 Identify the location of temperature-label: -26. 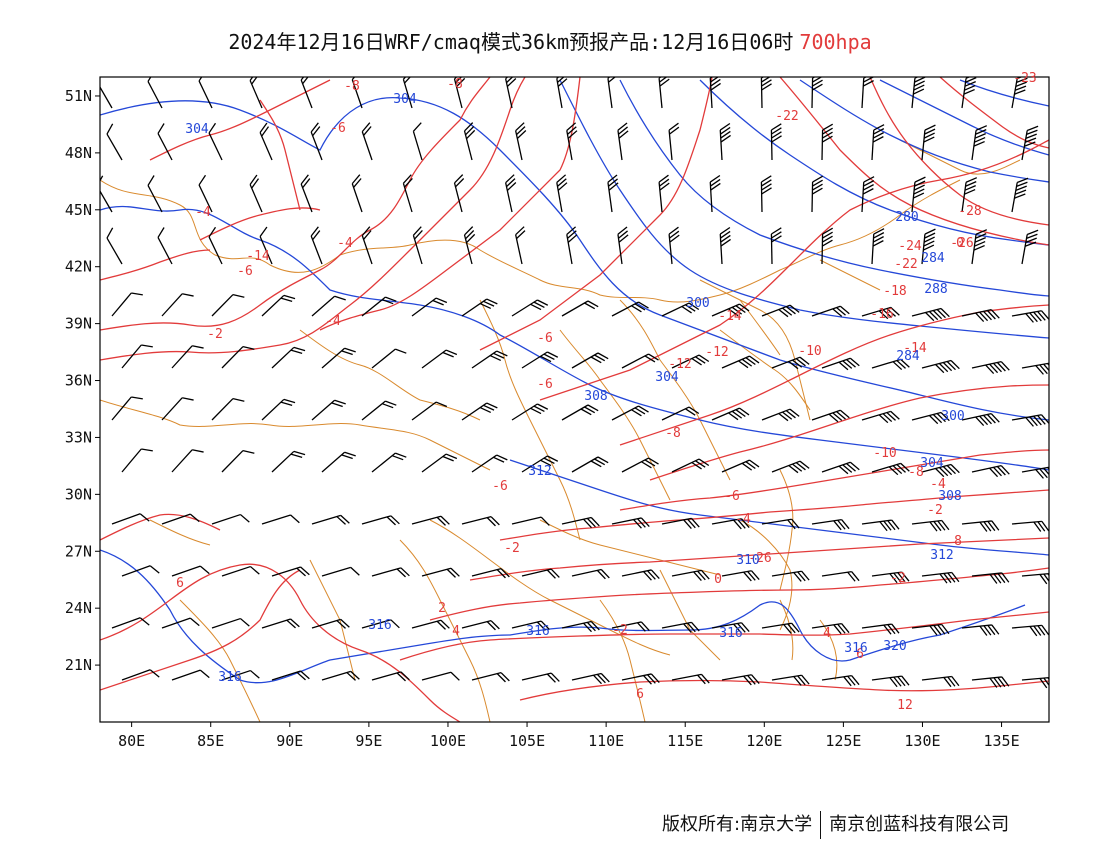
(961, 243).